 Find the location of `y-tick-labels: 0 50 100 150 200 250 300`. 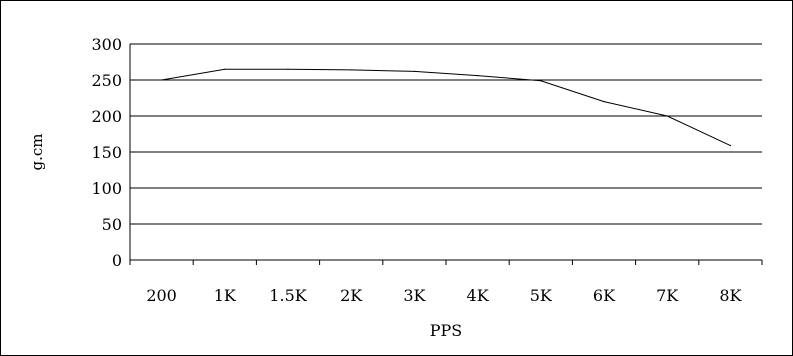

y-tick-labels: 0 50 100 150 200 250 300 is located at coordinates (106, 152).